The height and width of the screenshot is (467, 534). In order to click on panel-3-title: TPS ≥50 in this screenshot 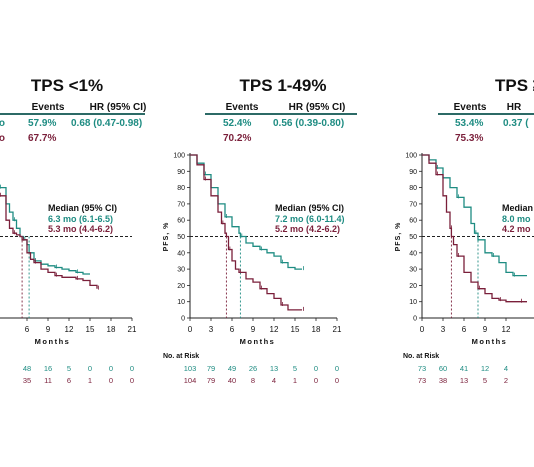, I will do `click(514, 85)`.